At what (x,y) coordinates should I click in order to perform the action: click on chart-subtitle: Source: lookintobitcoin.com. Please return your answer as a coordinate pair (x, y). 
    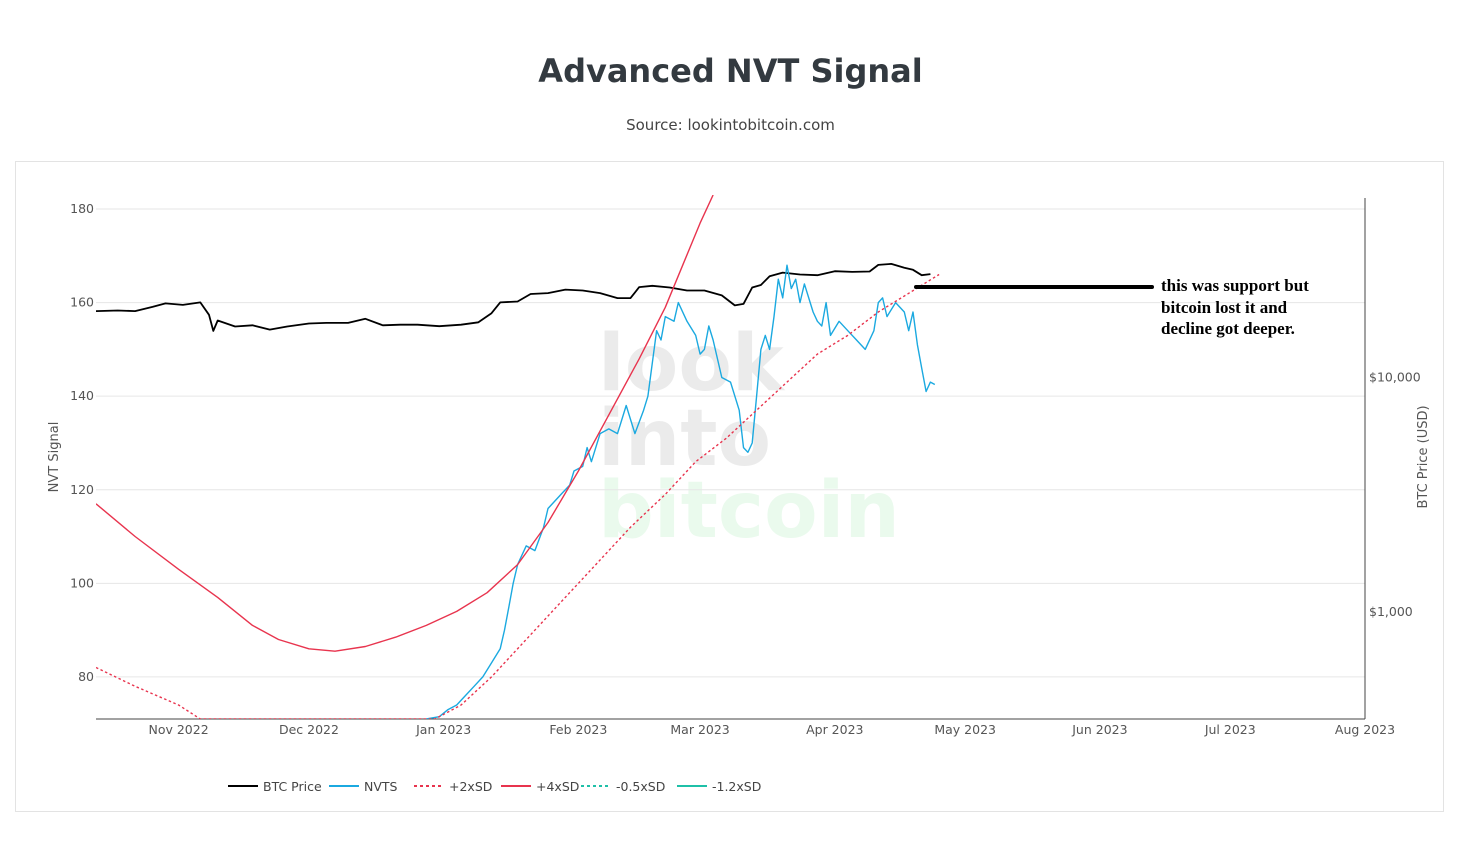
    Looking at the image, I should click on (730, 125).